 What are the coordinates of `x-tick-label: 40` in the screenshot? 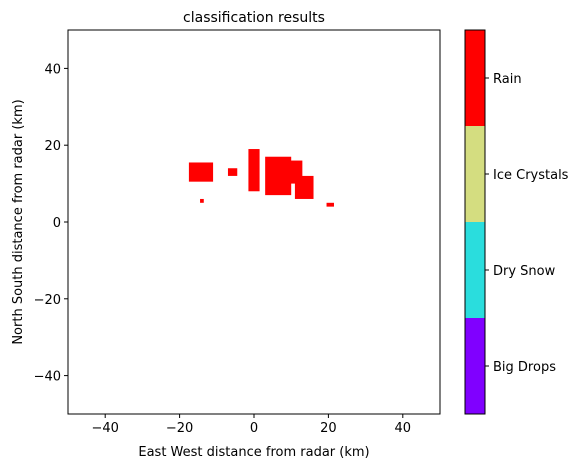 It's located at (403, 428).